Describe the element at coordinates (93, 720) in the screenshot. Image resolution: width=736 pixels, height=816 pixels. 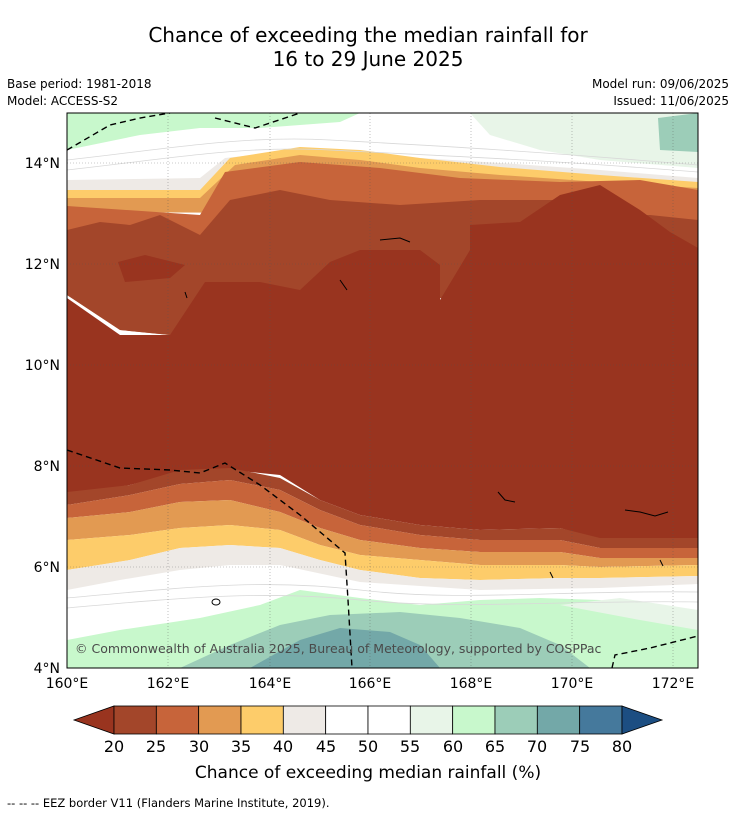
I see `colorbar-under-arrow` at that location.